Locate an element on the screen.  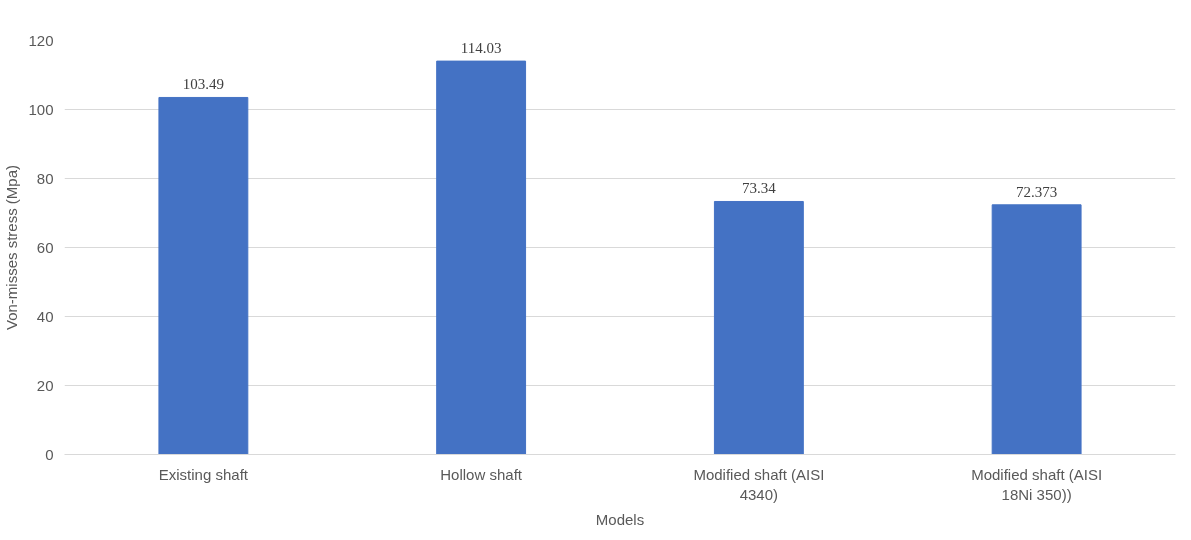
y-tick-label: 60 is located at coordinates (45, 247).